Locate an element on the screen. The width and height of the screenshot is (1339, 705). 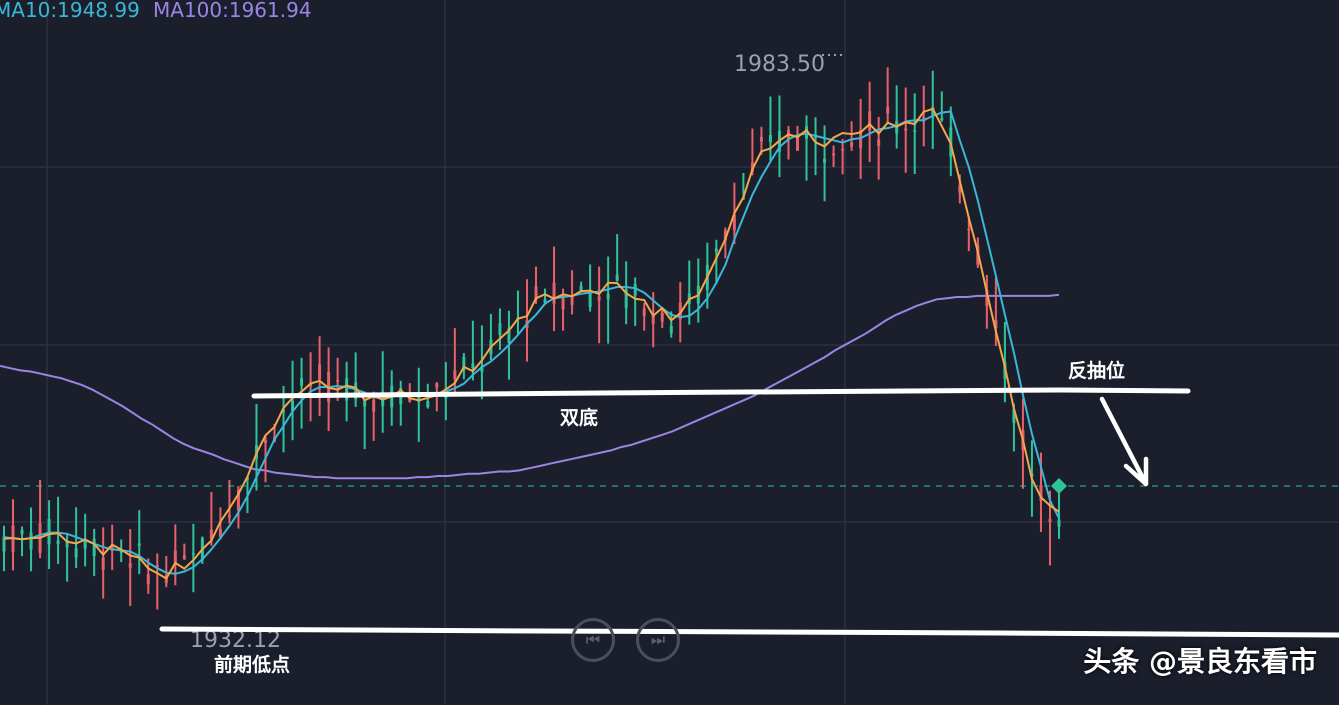
ma10-legend: MA10:1948.99 is located at coordinates (70, 11).